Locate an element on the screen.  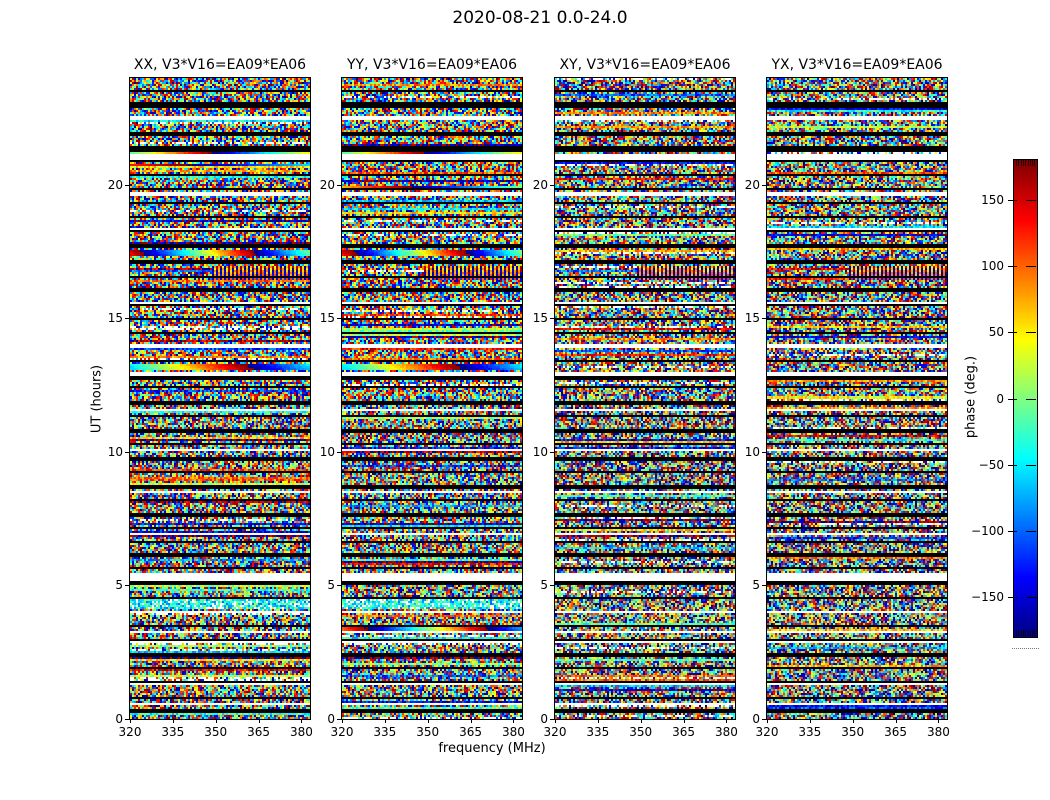
heatmap-canvas-xy is located at coordinates (645, 398).